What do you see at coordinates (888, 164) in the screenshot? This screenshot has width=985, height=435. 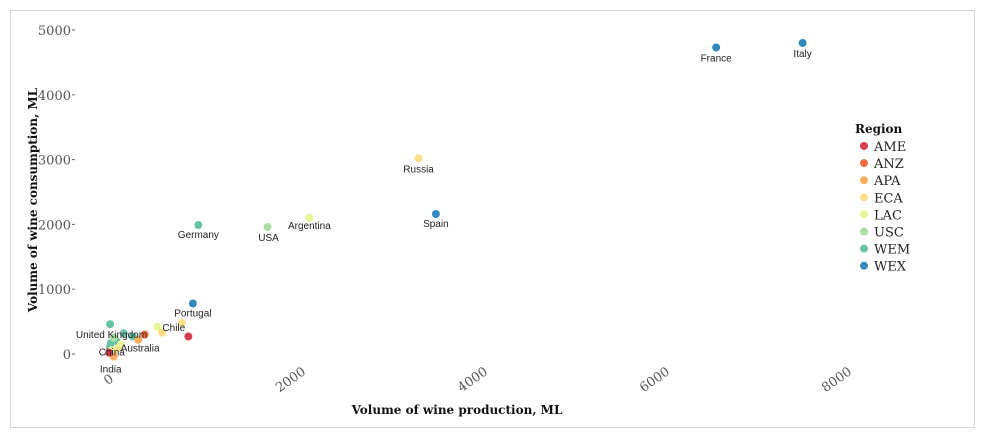 I see `legend-entry: ANZ` at bounding box center [888, 164].